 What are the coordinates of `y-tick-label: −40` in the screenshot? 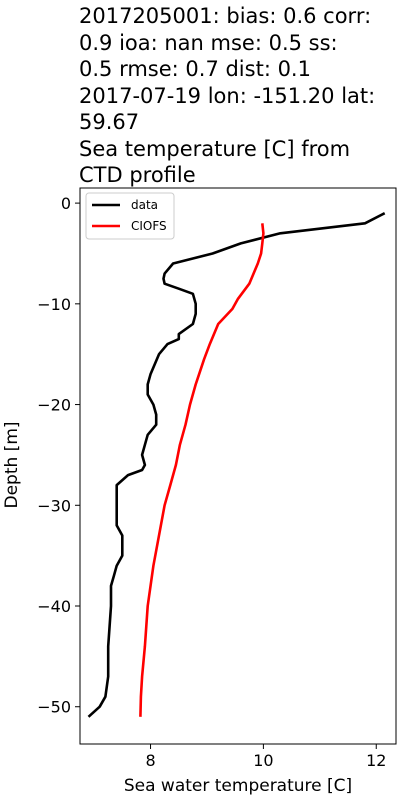 It's located at (54, 606).